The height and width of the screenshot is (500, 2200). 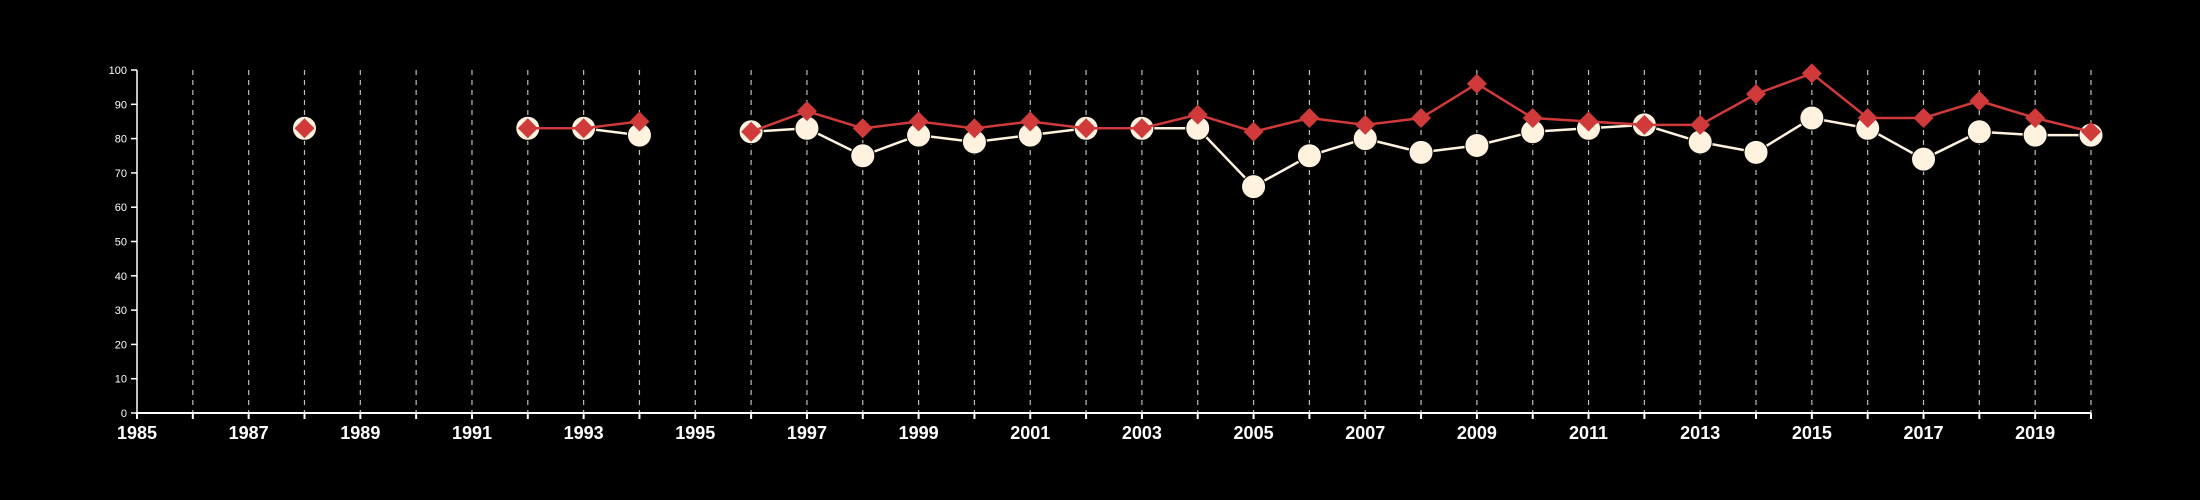 I want to click on y-tick-label-10: 10, so click(x=121, y=380).